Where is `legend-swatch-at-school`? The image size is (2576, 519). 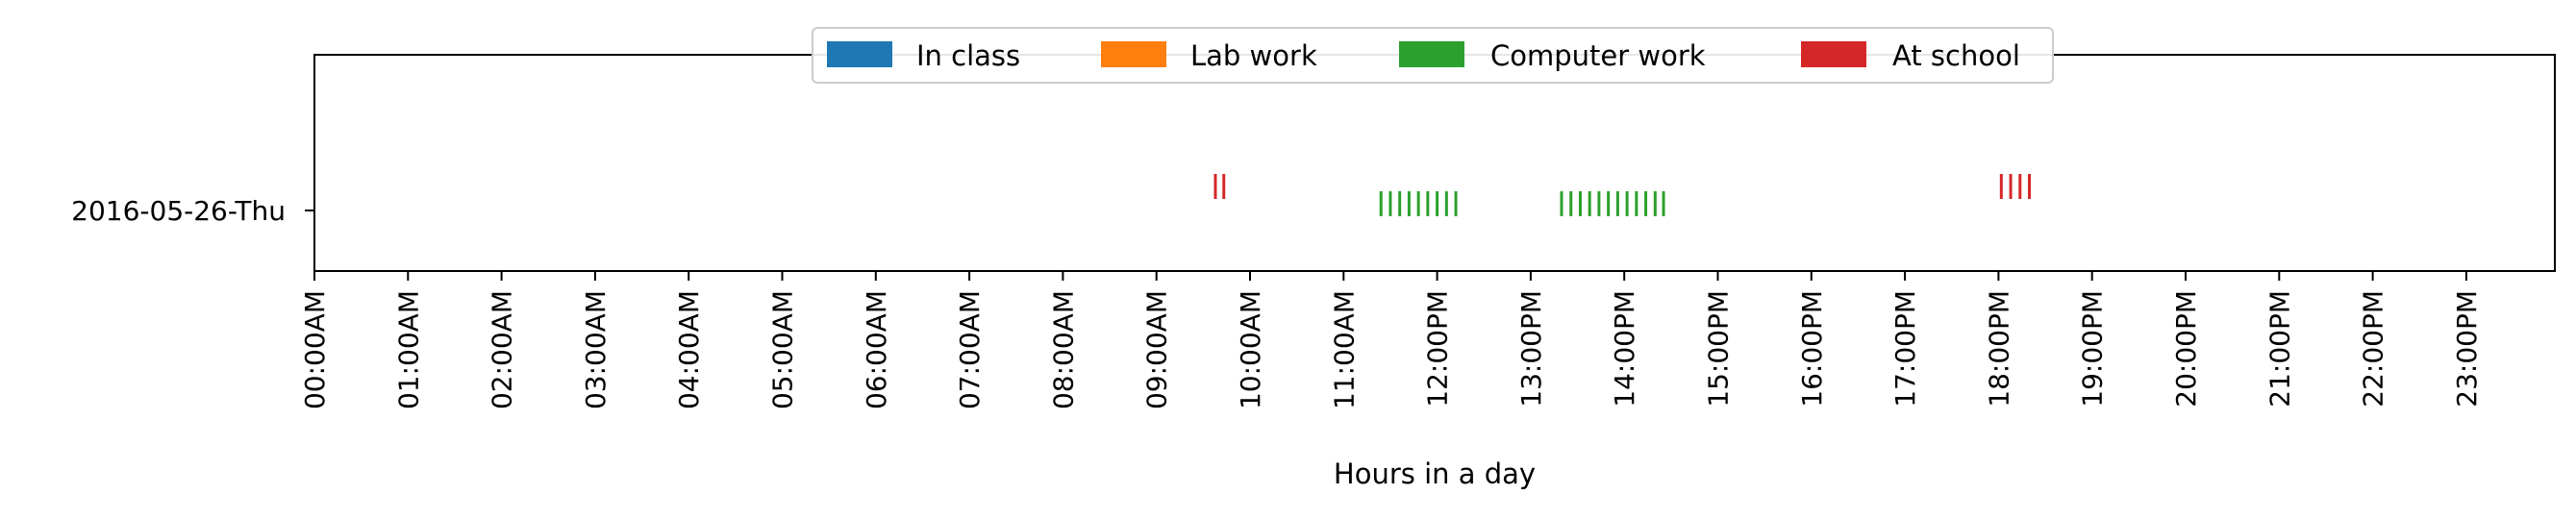
legend-swatch-at-school is located at coordinates (1833, 54).